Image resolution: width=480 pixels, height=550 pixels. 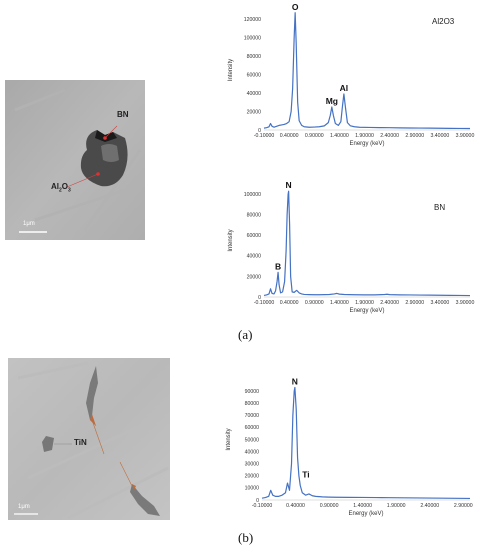 What do you see at coordinates (252, 489) in the screenshot?
I see `y-tick-label: 10000` at bounding box center [252, 489].